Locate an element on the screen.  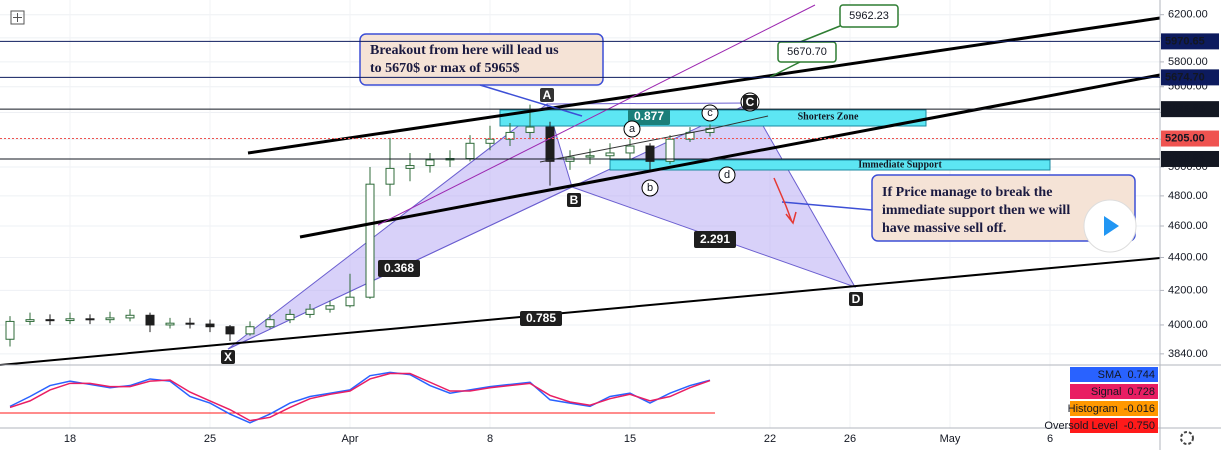
legend-value: -0.750 is located at coordinates (1139, 426).